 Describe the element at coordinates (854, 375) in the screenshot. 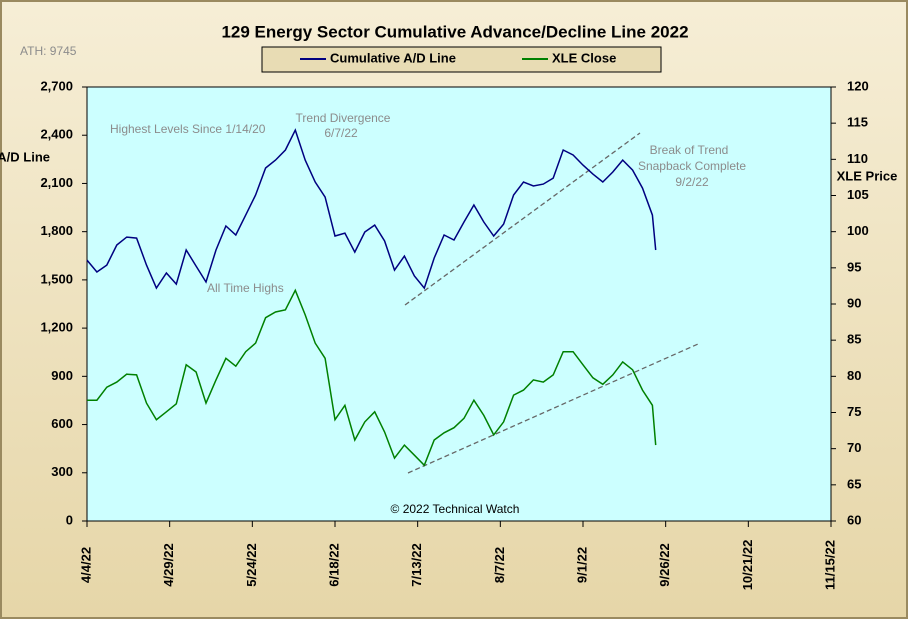

I see `y2-tick-label: 80` at that location.